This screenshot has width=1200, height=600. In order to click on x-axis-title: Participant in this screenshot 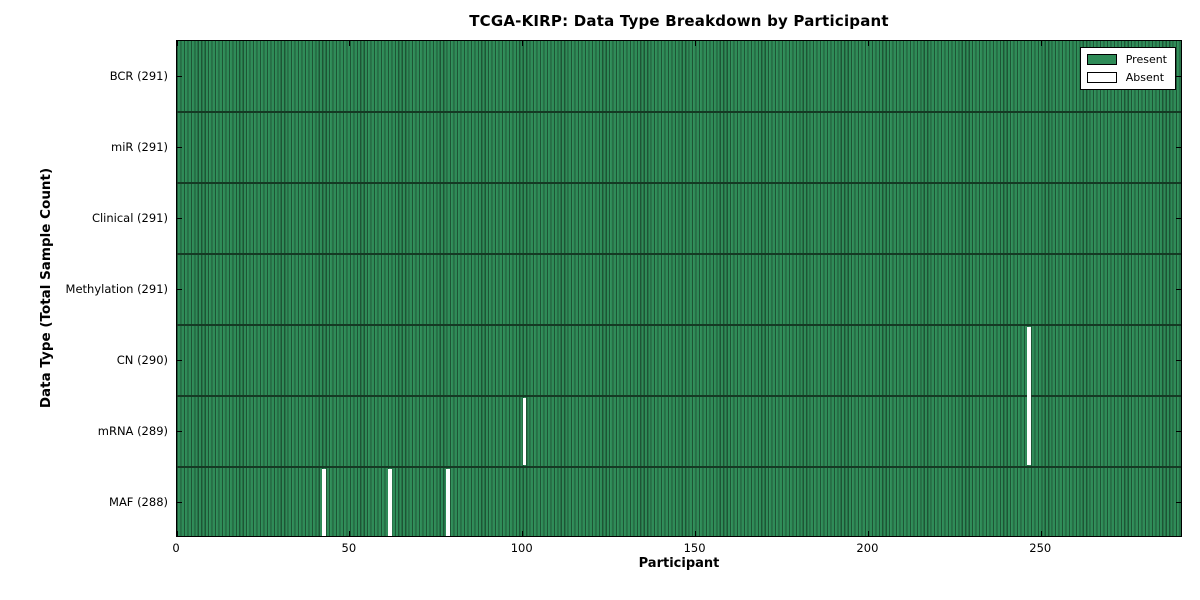, I will do `click(679, 563)`.